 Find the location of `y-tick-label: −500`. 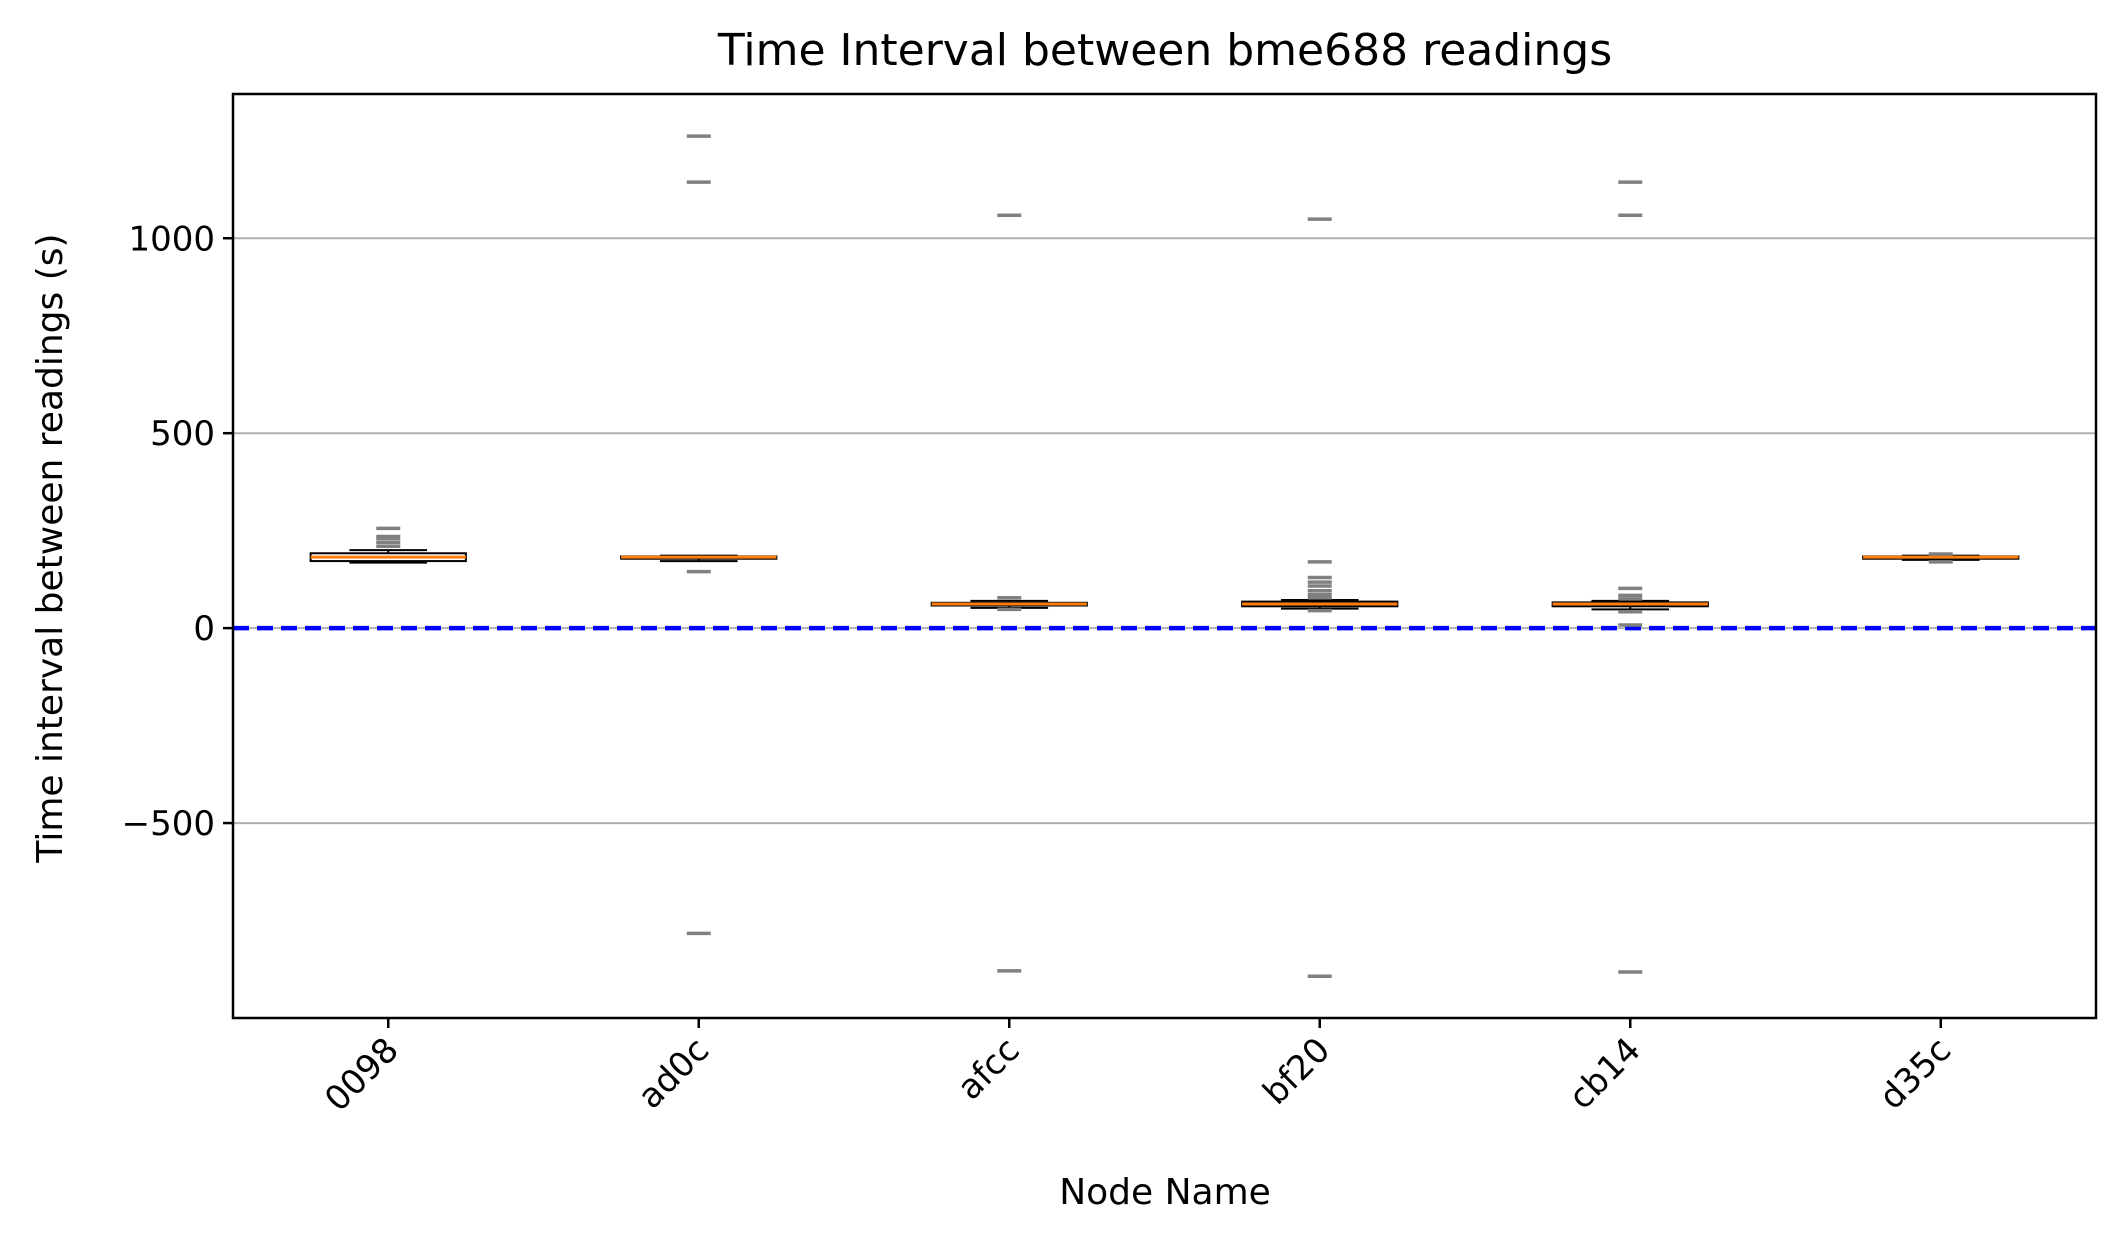

y-tick-label: −500 is located at coordinates (168, 824).